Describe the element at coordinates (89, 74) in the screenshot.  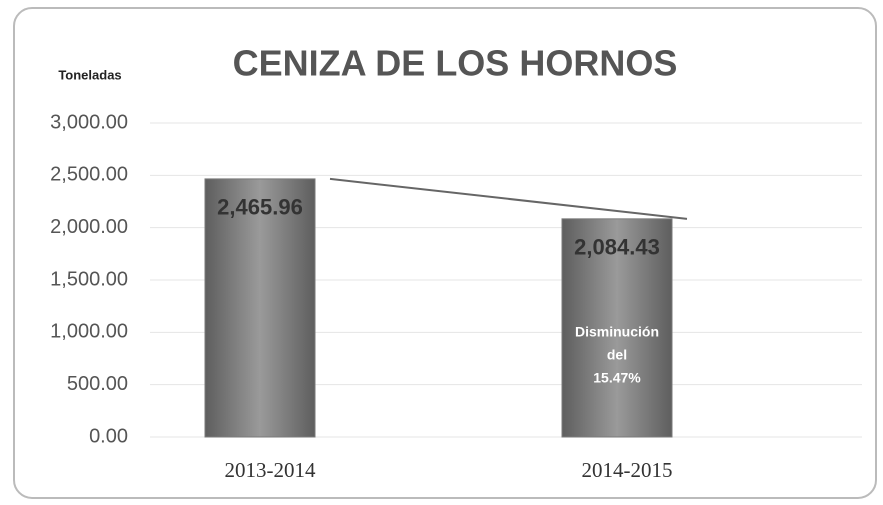
I see `y-axis-label: Toneladas` at that location.